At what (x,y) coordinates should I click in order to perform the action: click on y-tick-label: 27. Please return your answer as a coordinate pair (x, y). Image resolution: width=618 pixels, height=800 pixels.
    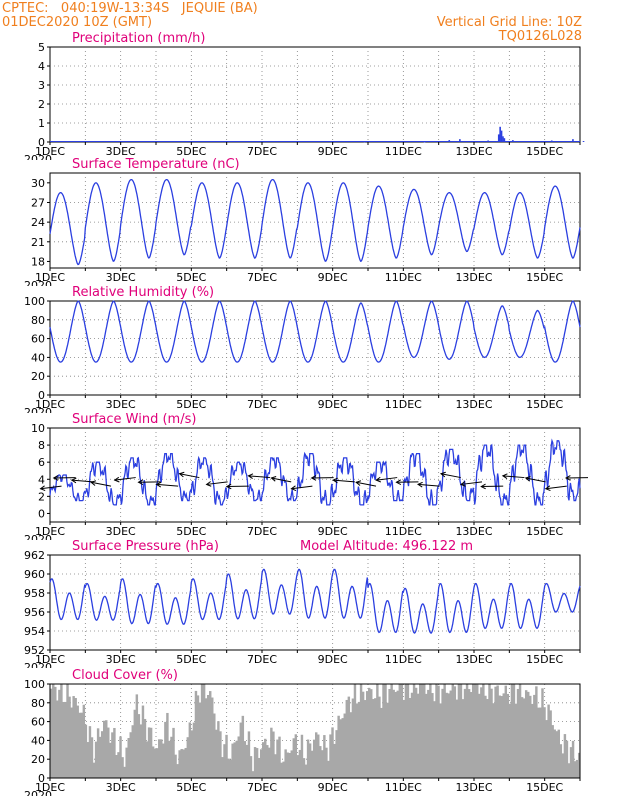
    Looking at the image, I should click on (38, 202).